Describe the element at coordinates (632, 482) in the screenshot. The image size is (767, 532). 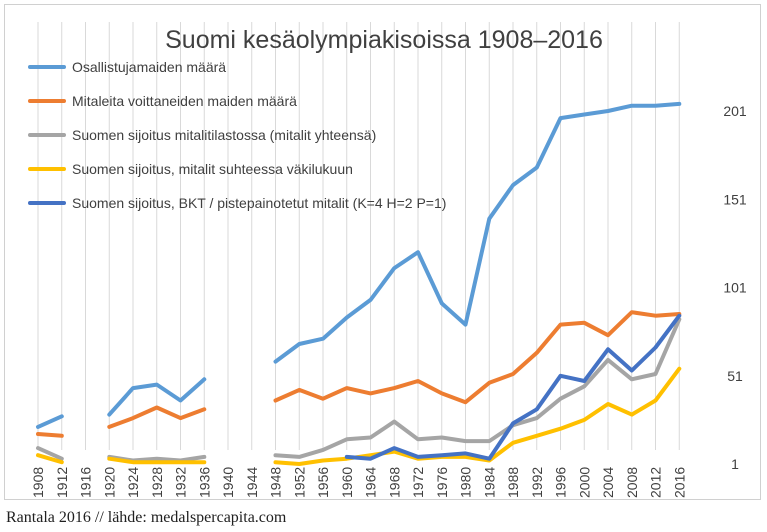
I see `x-tick-label: 2008` at that location.